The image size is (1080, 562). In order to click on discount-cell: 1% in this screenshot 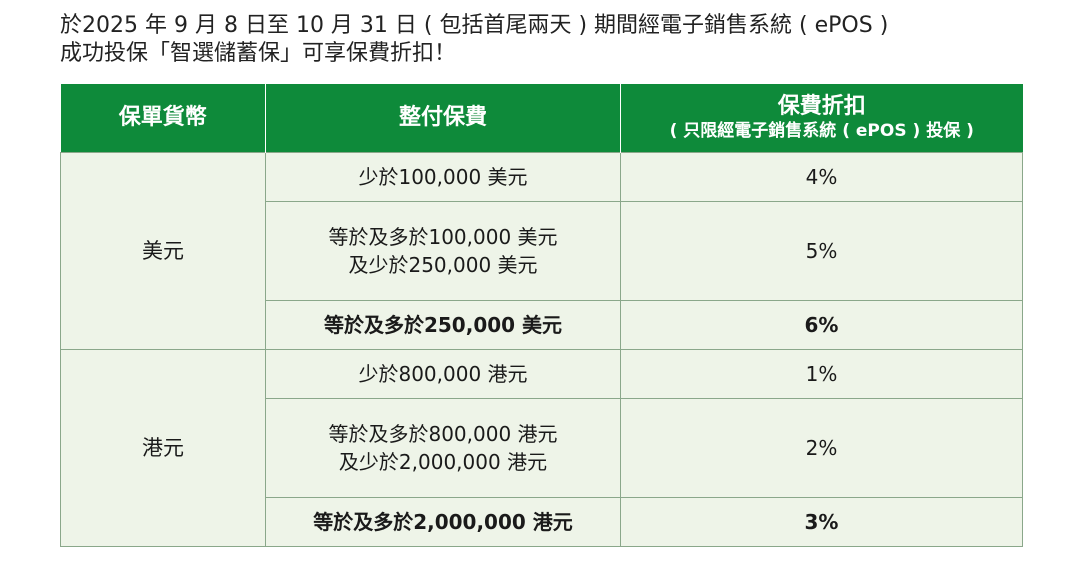, I will do `click(821, 374)`.